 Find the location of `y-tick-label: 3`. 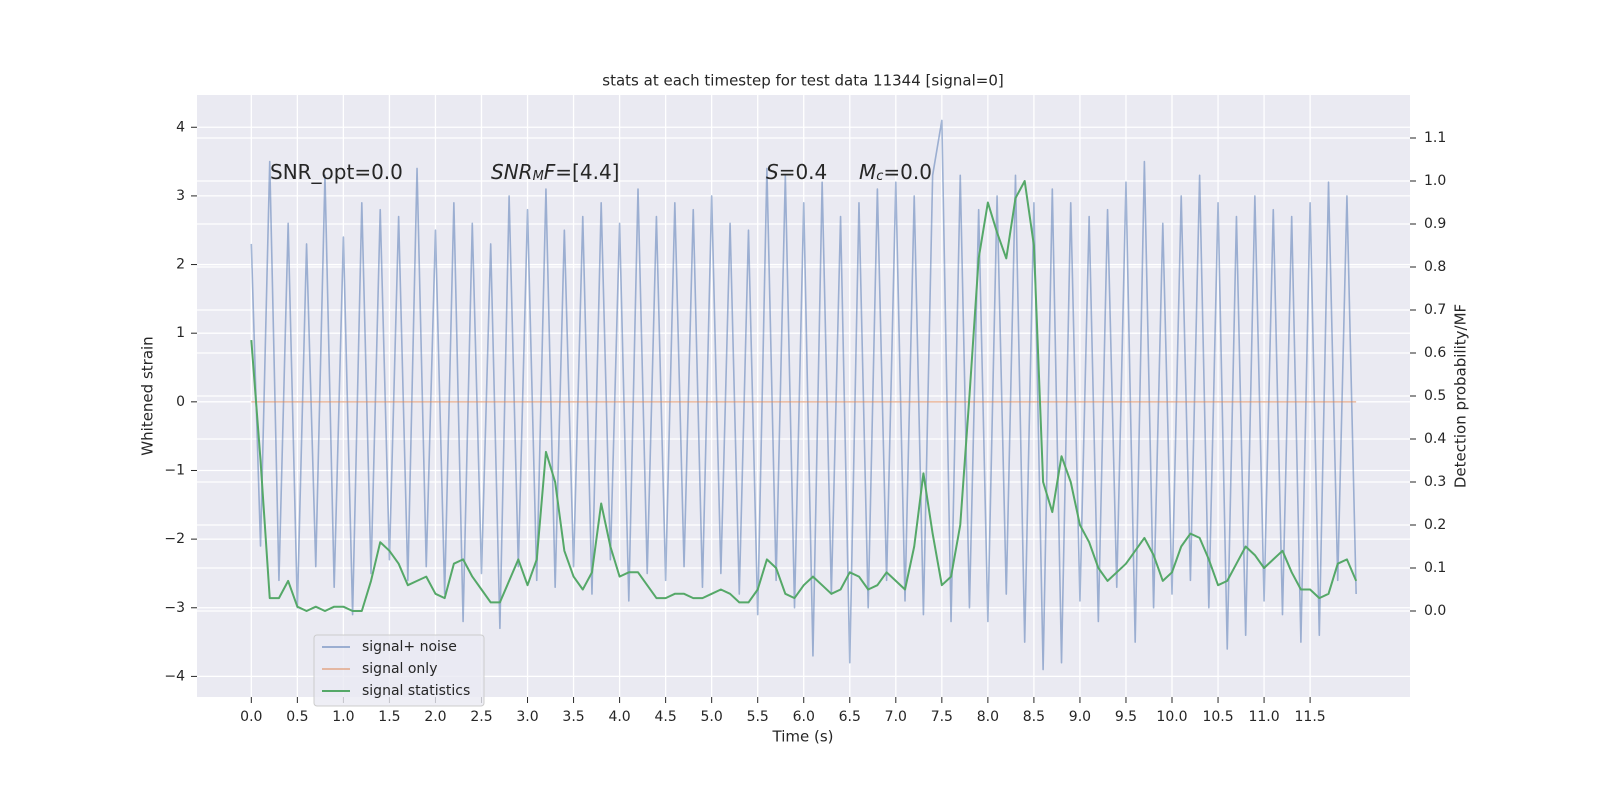

y-tick-label: 3 is located at coordinates (180, 196).